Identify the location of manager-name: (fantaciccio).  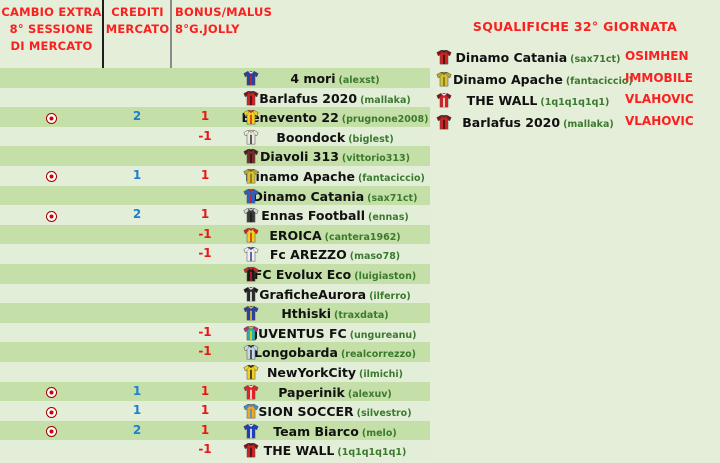
(391, 178).